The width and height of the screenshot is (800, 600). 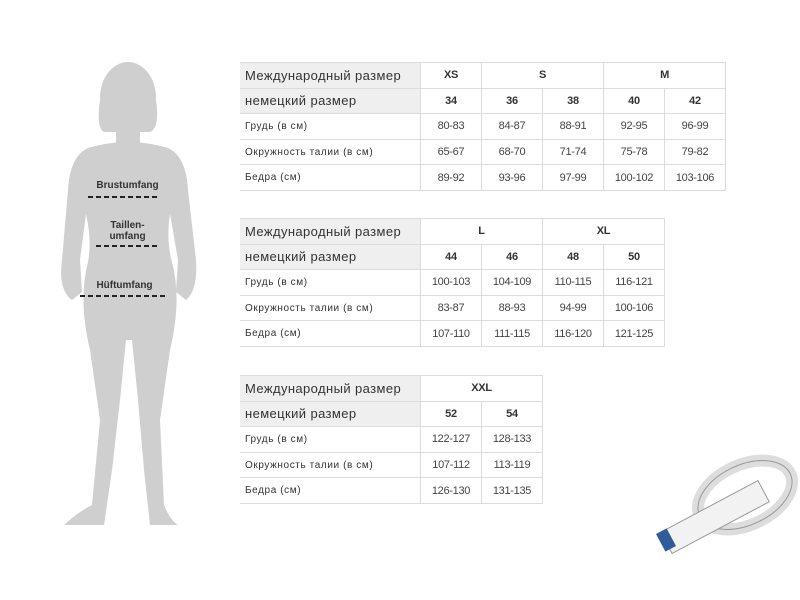 What do you see at coordinates (512, 490) in the screenshot?
I see `size-cell: 131-135` at bounding box center [512, 490].